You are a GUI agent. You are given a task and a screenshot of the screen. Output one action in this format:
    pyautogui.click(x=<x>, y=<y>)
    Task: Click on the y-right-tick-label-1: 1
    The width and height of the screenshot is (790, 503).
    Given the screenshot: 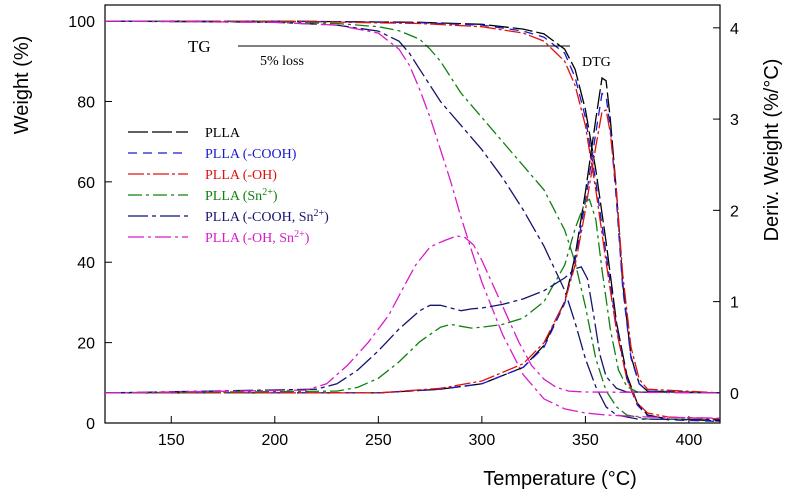 What is the action you would take?
    pyautogui.click(x=734, y=303)
    